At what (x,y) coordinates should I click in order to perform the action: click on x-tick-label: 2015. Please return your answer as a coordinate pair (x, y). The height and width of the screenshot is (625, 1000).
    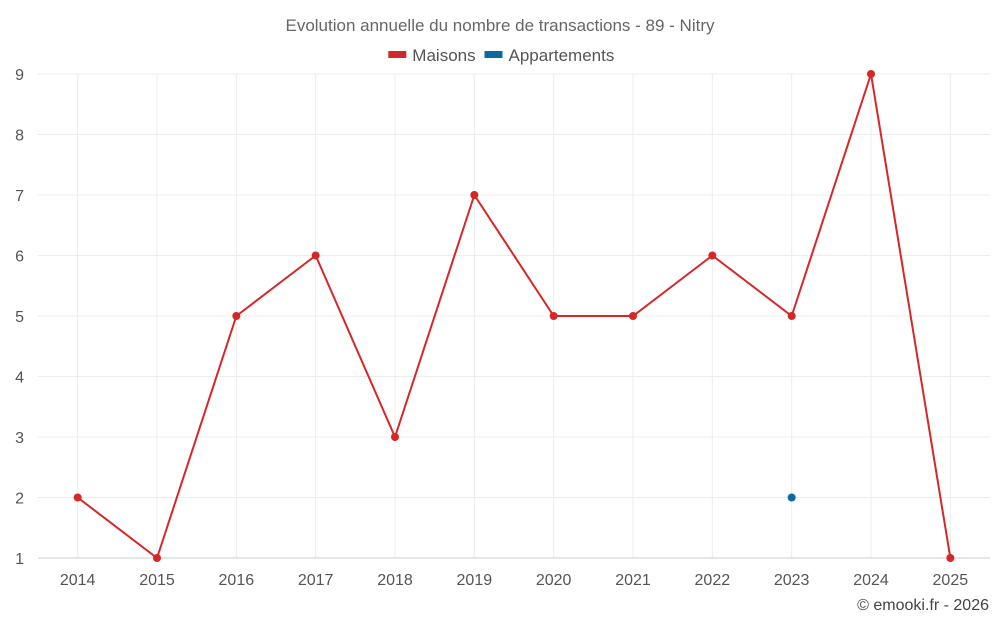
    Looking at the image, I should click on (157, 580).